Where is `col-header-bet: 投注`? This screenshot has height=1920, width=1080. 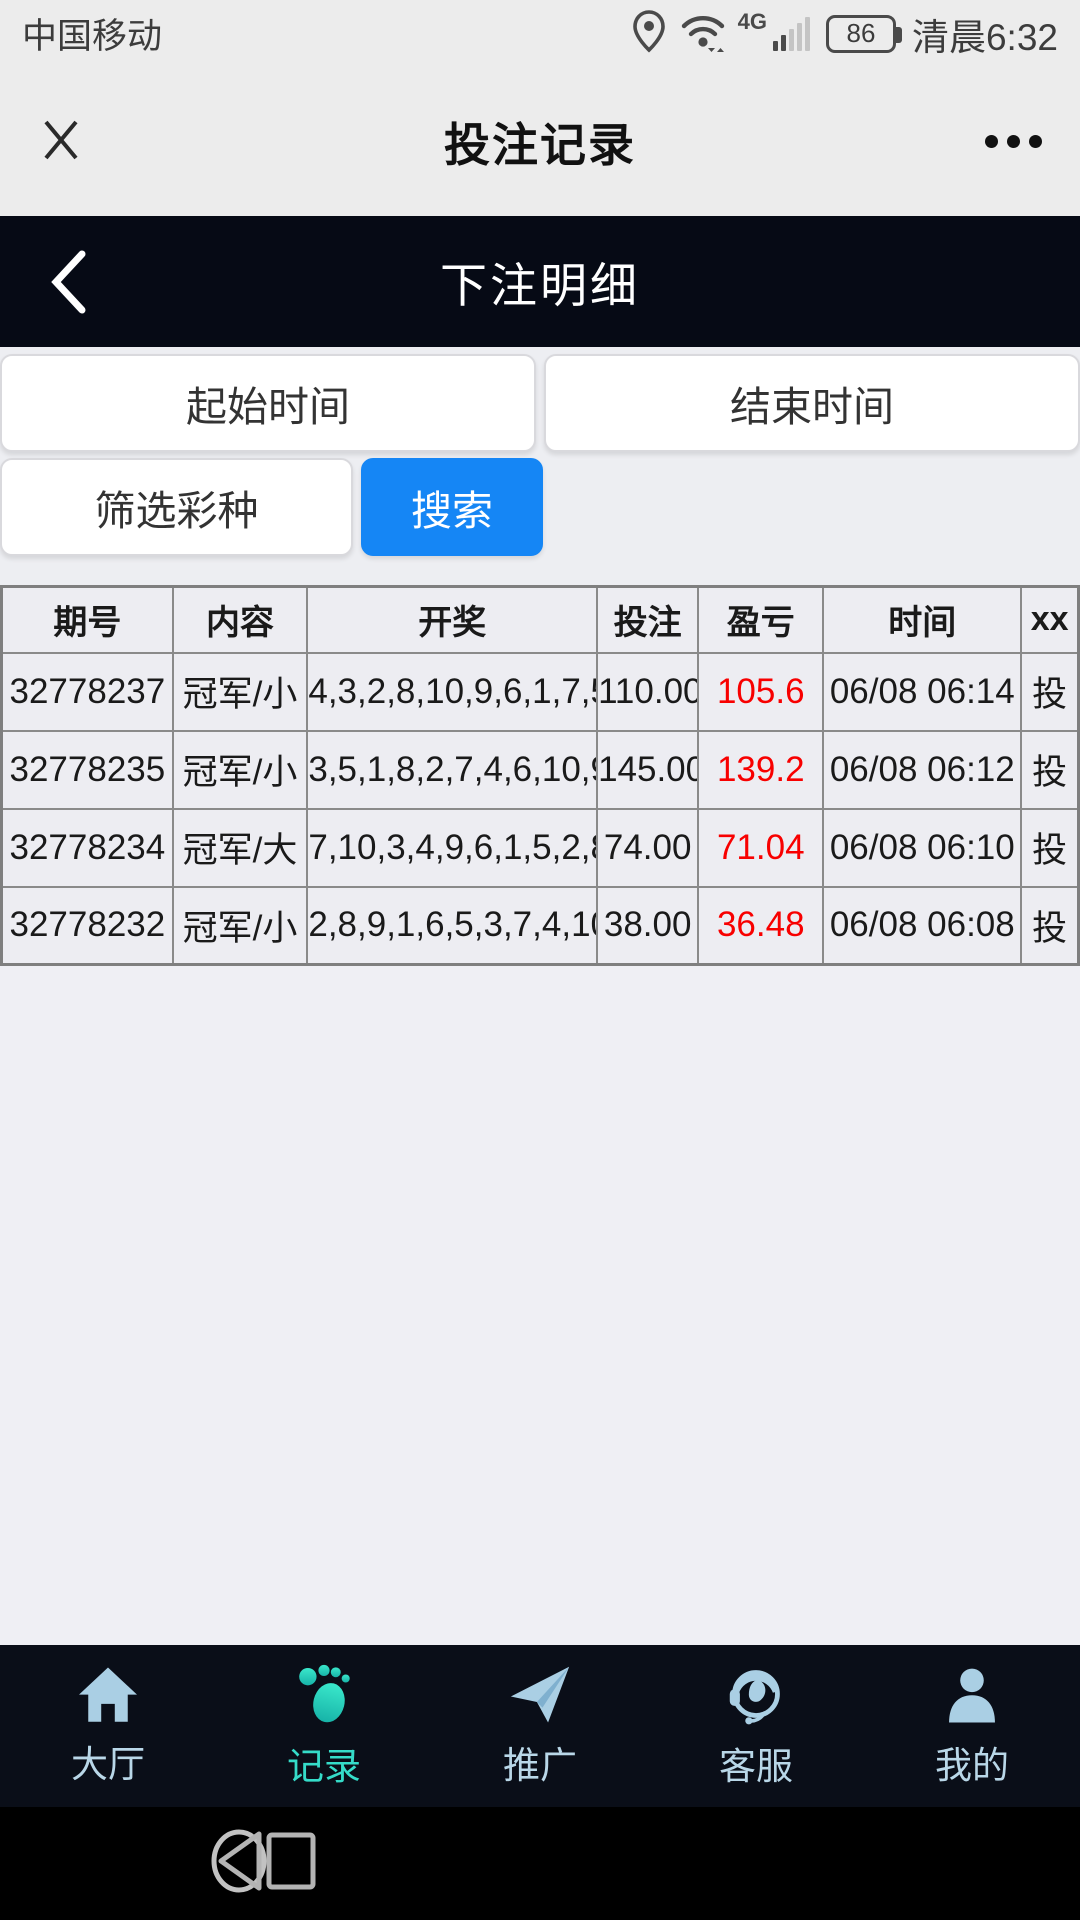 col-header-bet: 投注 is located at coordinates (648, 619).